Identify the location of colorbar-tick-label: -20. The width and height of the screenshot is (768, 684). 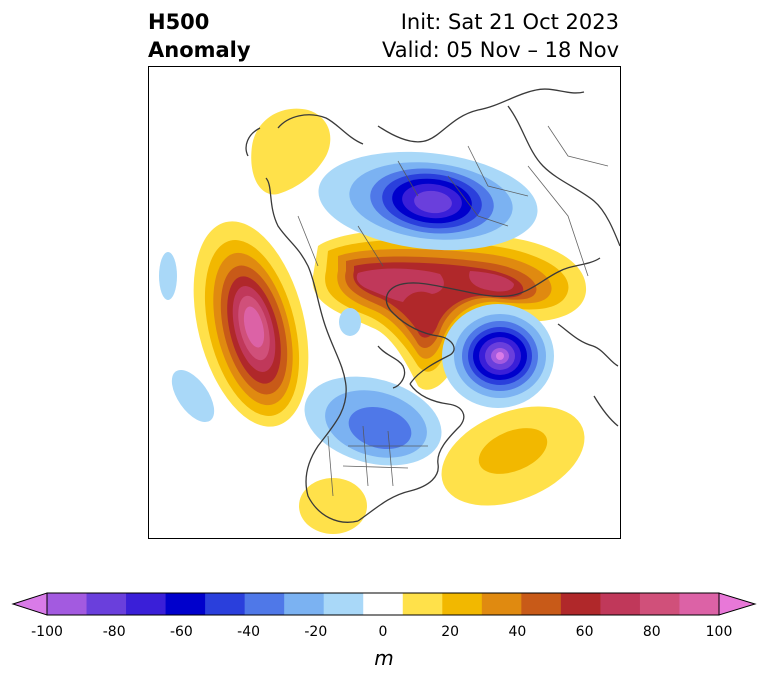
(316, 632).